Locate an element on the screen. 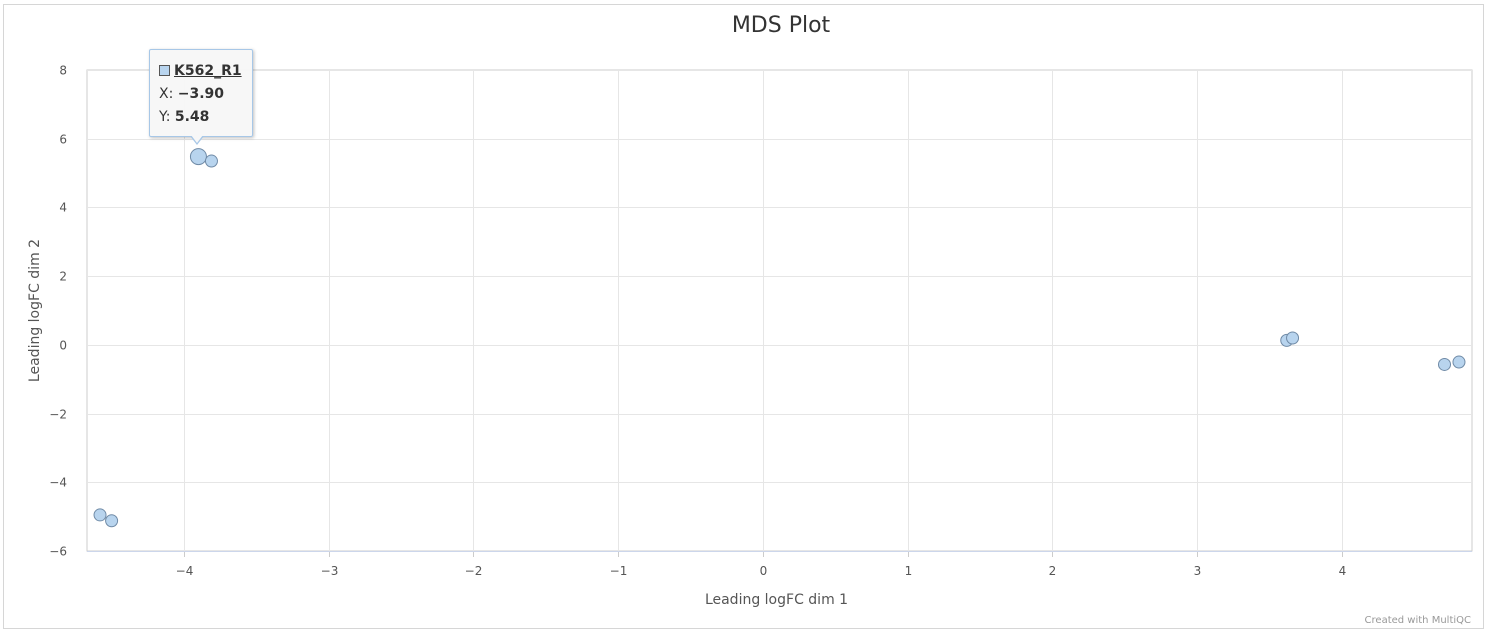  tooltip-x-value: −3.90 is located at coordinates (201, 94).